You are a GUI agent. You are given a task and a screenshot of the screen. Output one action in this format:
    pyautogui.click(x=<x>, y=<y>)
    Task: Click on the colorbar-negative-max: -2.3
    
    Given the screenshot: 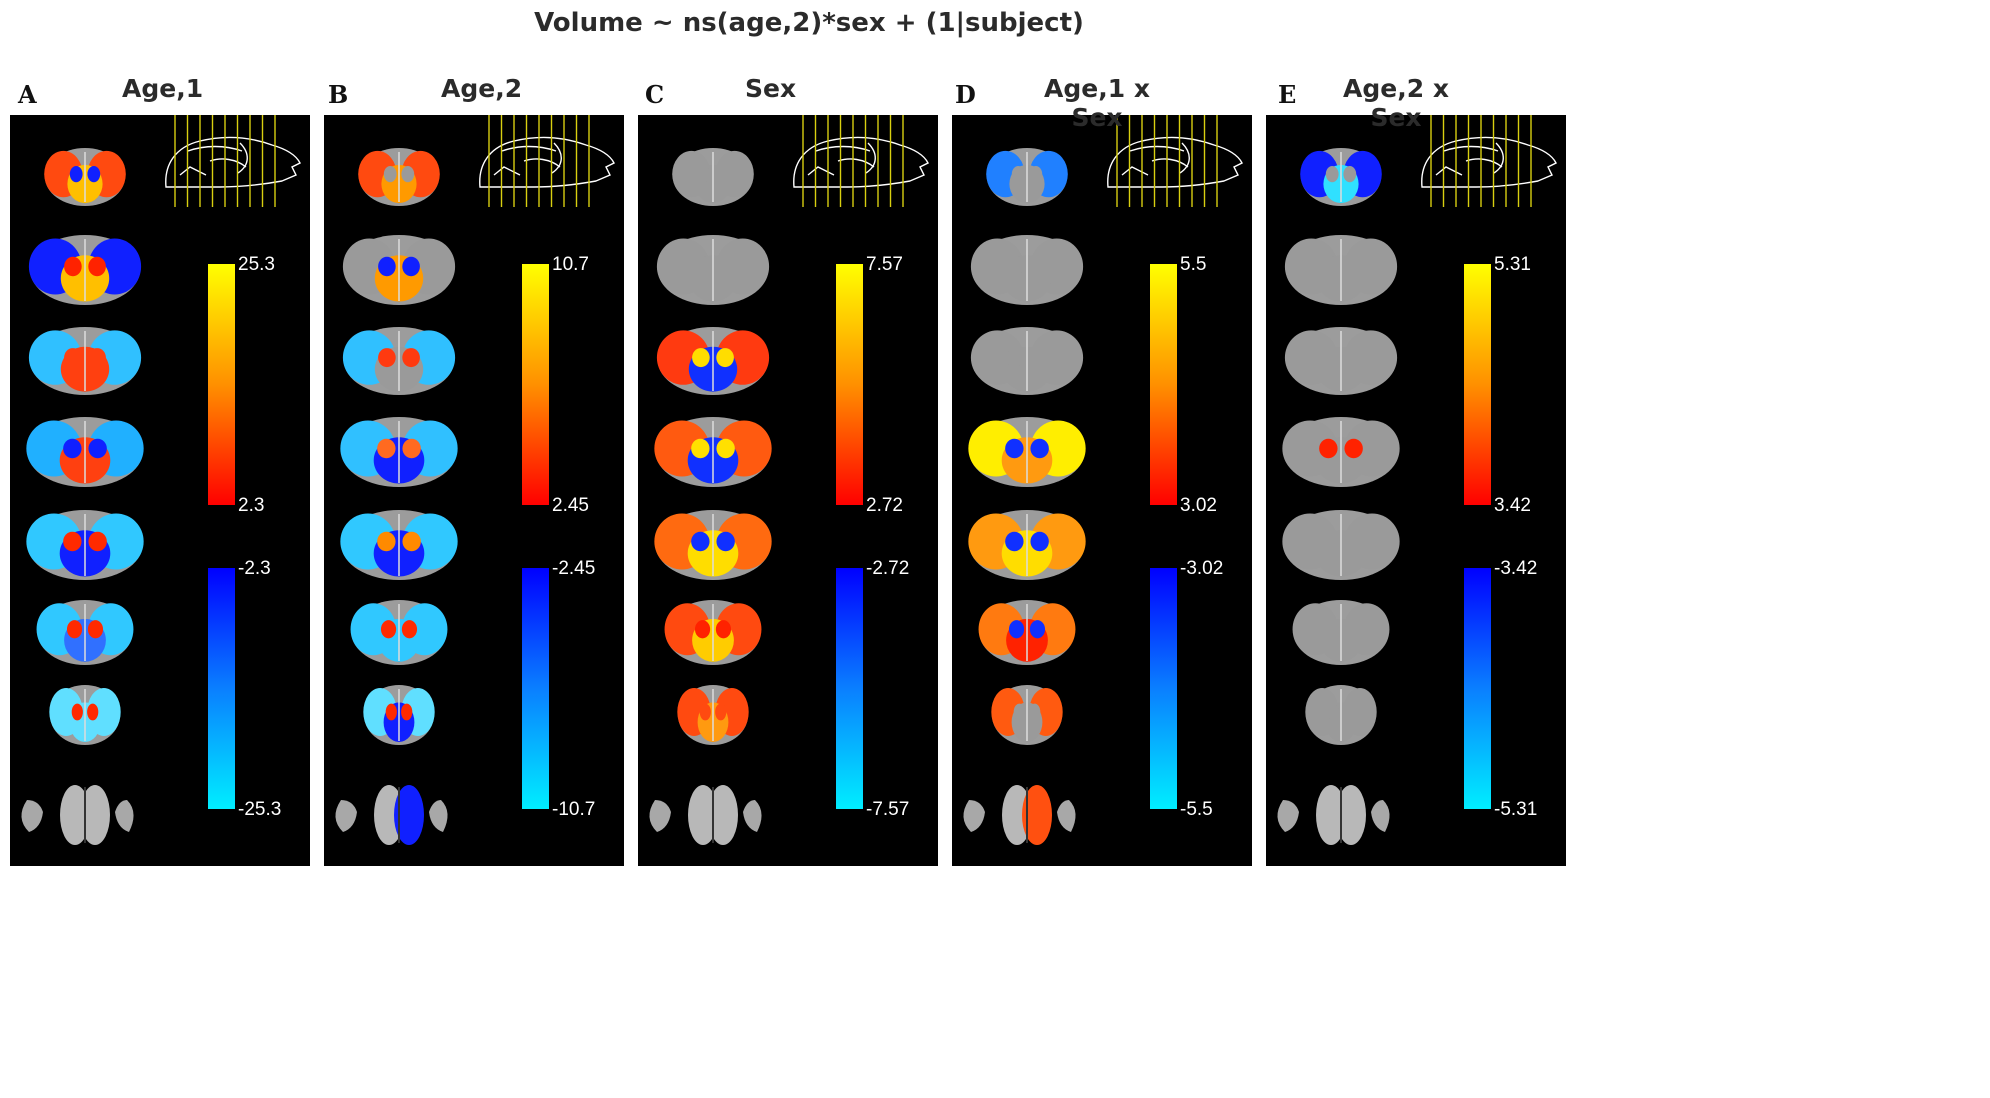 What is the action you would take?
    pyautogui.click(x=254, y=568)
    